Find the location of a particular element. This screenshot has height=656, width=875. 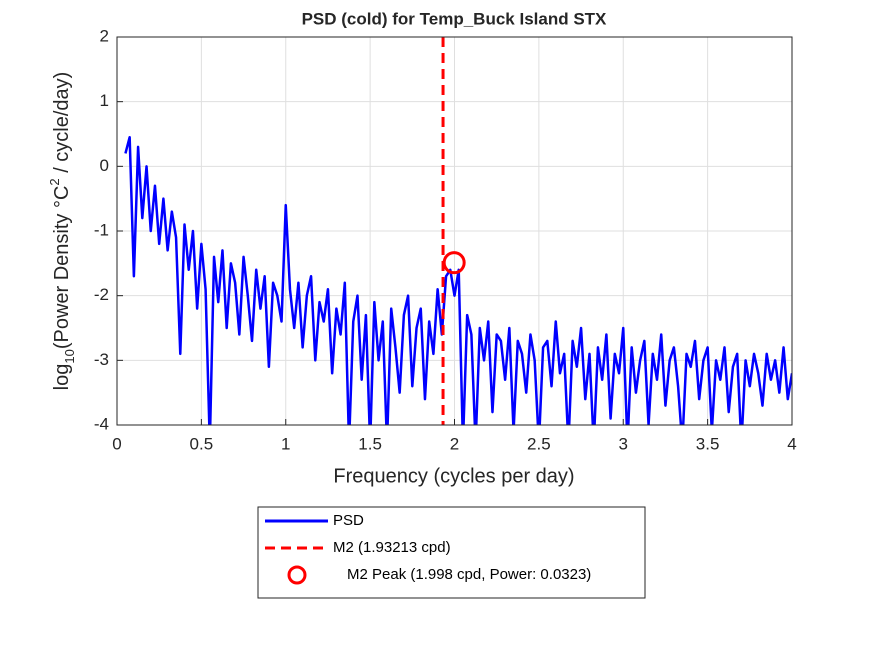

y-axis-label: log10(Power Density °C2 / cycle/day) is located at coordinates (62, 231).